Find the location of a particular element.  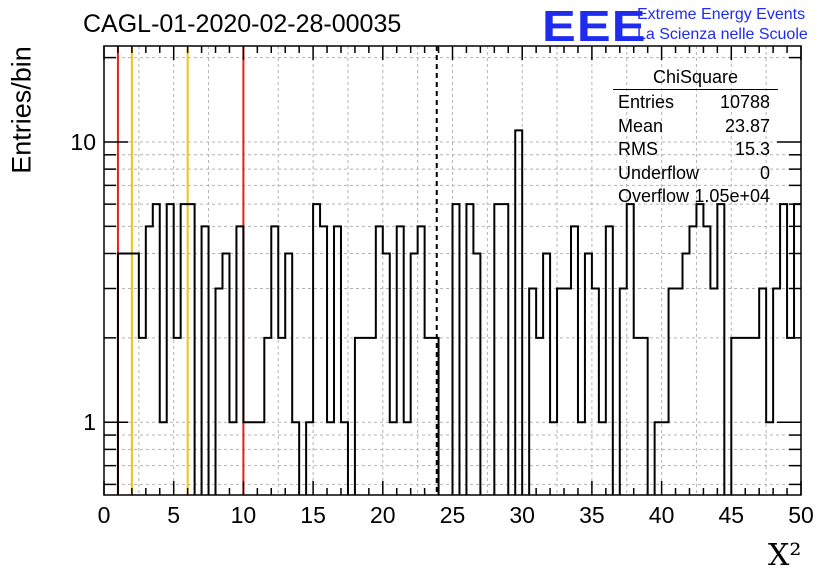

stats-row-underflow: Underflow 0 is located at coordinates (695, 173).